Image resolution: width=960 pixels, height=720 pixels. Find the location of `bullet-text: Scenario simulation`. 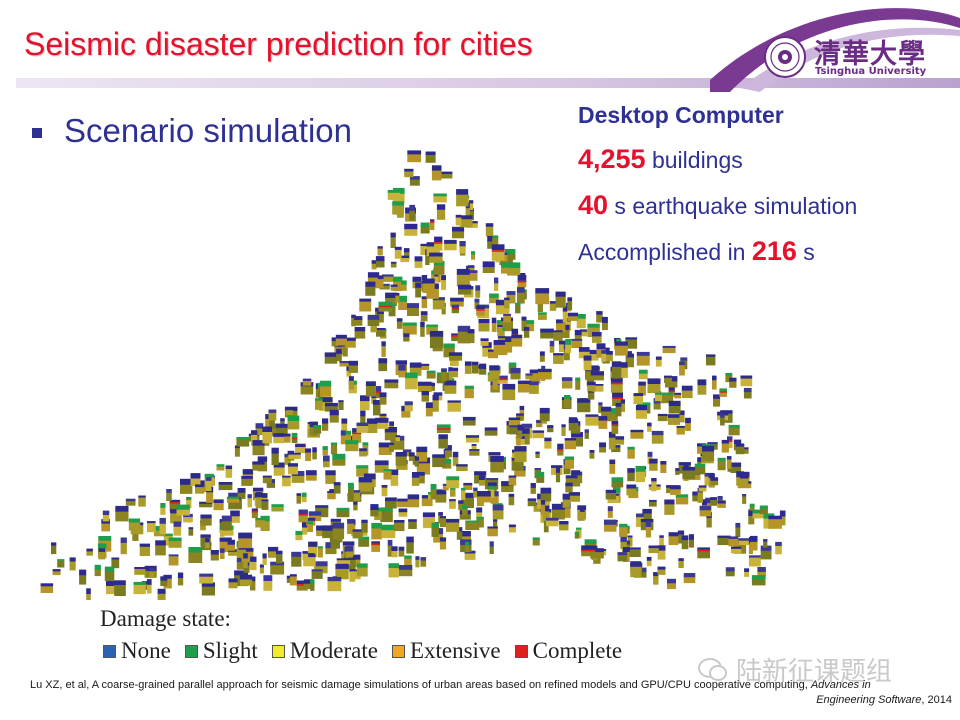

bullet-text: Scenario simulation is located at coordinates (208, 130).